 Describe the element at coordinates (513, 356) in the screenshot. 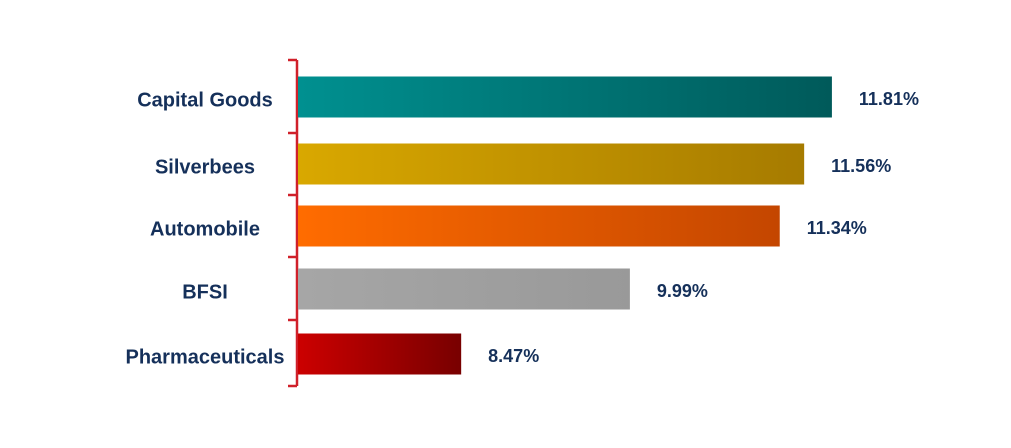

I see `value-label: 8.47%` at that location.